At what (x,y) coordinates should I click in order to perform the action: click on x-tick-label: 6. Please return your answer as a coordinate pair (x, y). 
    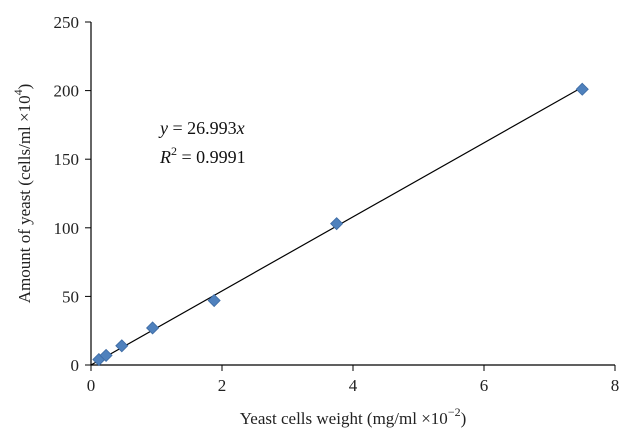
    Looking at the image, I should click on (484, 385).